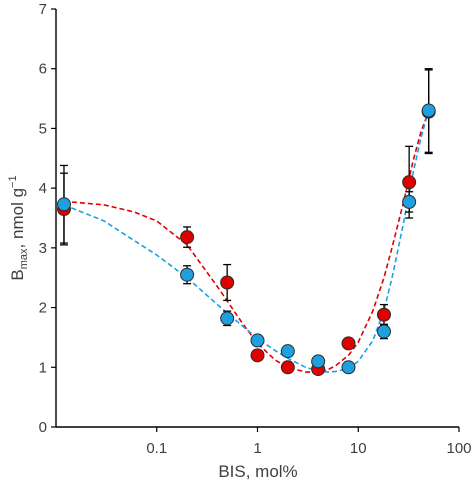  I want to click on y-tick-label: 1, so click(43, 367).